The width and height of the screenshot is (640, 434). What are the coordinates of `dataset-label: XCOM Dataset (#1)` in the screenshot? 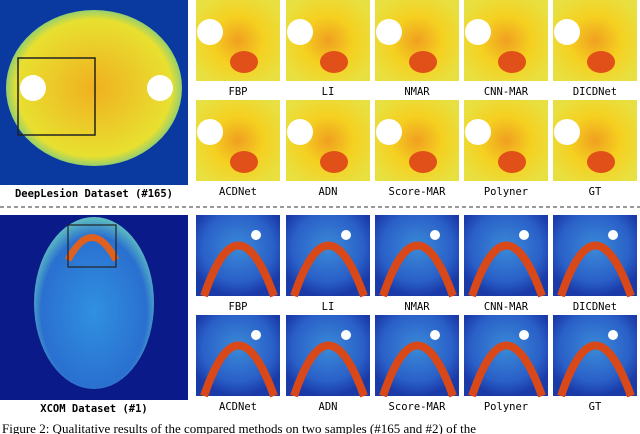 It's located at (93, 409).